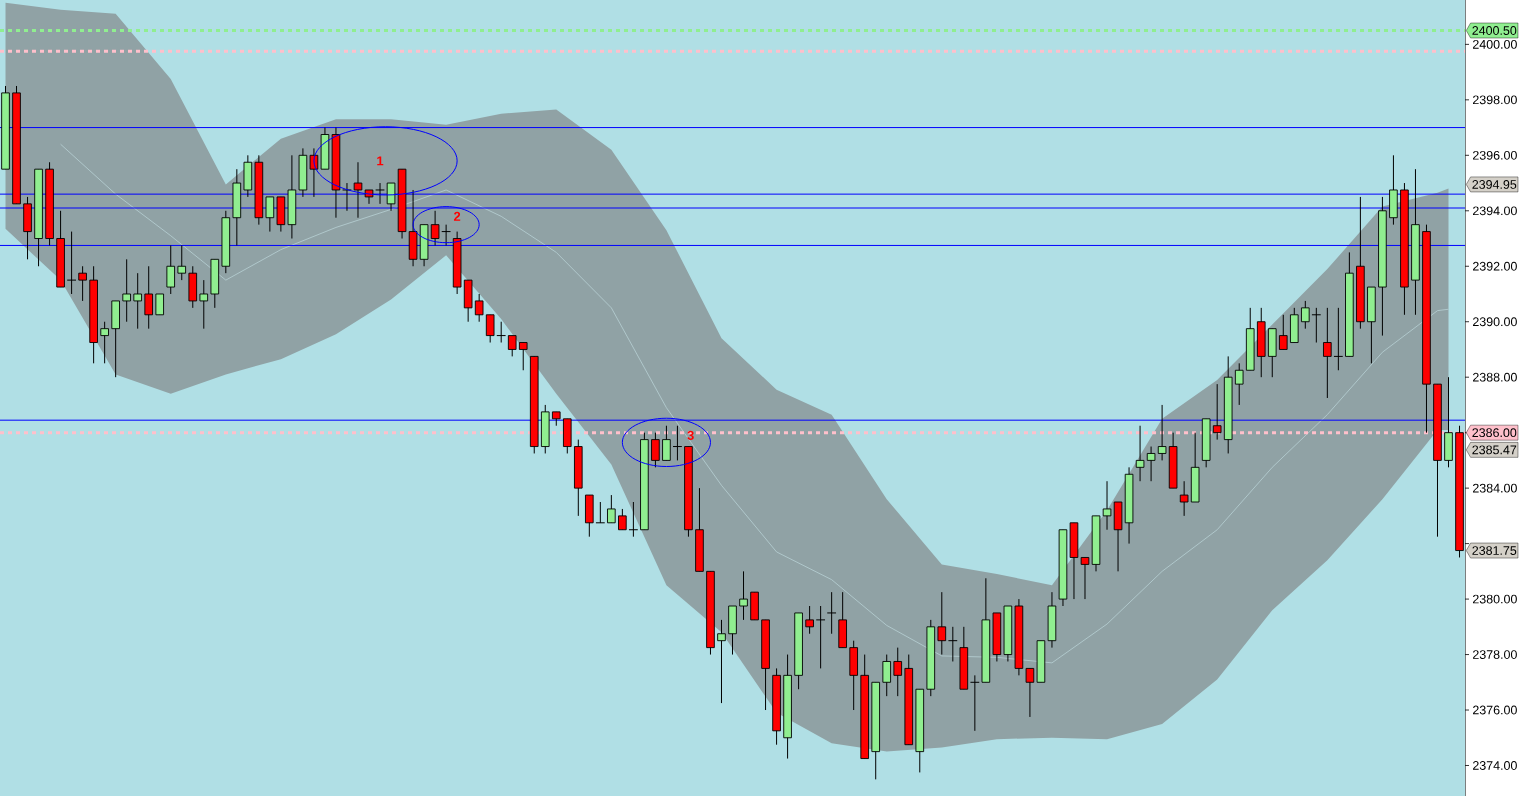 The width and height of the screenshot is (1540, 796). What do you see at coordinates (1494, 450) in the screenshot?
I see `text: 2385.47` at bounding box center [1494, 450].